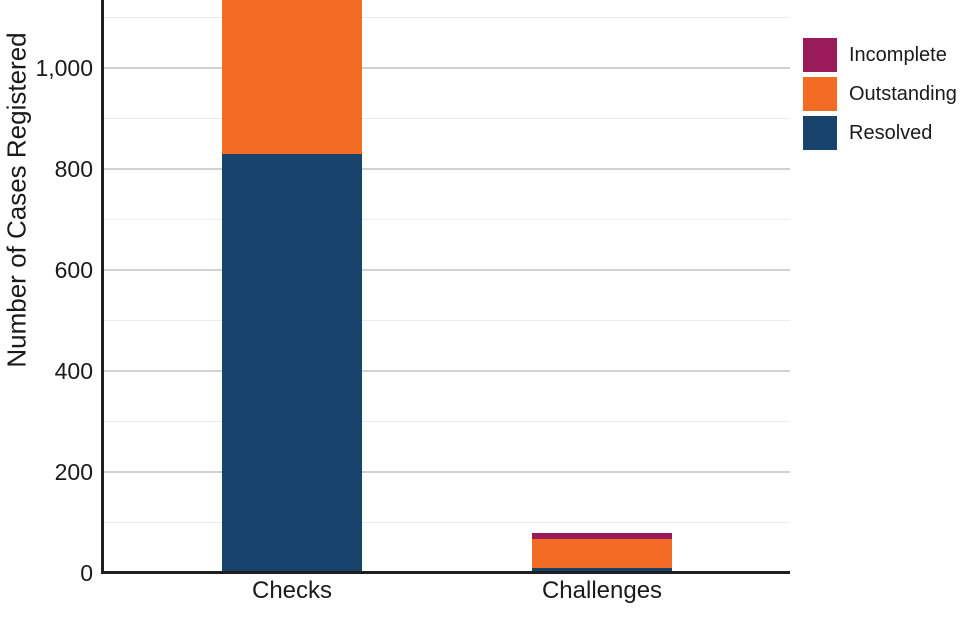 The height and width of the screenshot is (640, 960). Describe the element at coordinates (73, 472) in the screenshot. I see `y-tick-label: 200` at that location.